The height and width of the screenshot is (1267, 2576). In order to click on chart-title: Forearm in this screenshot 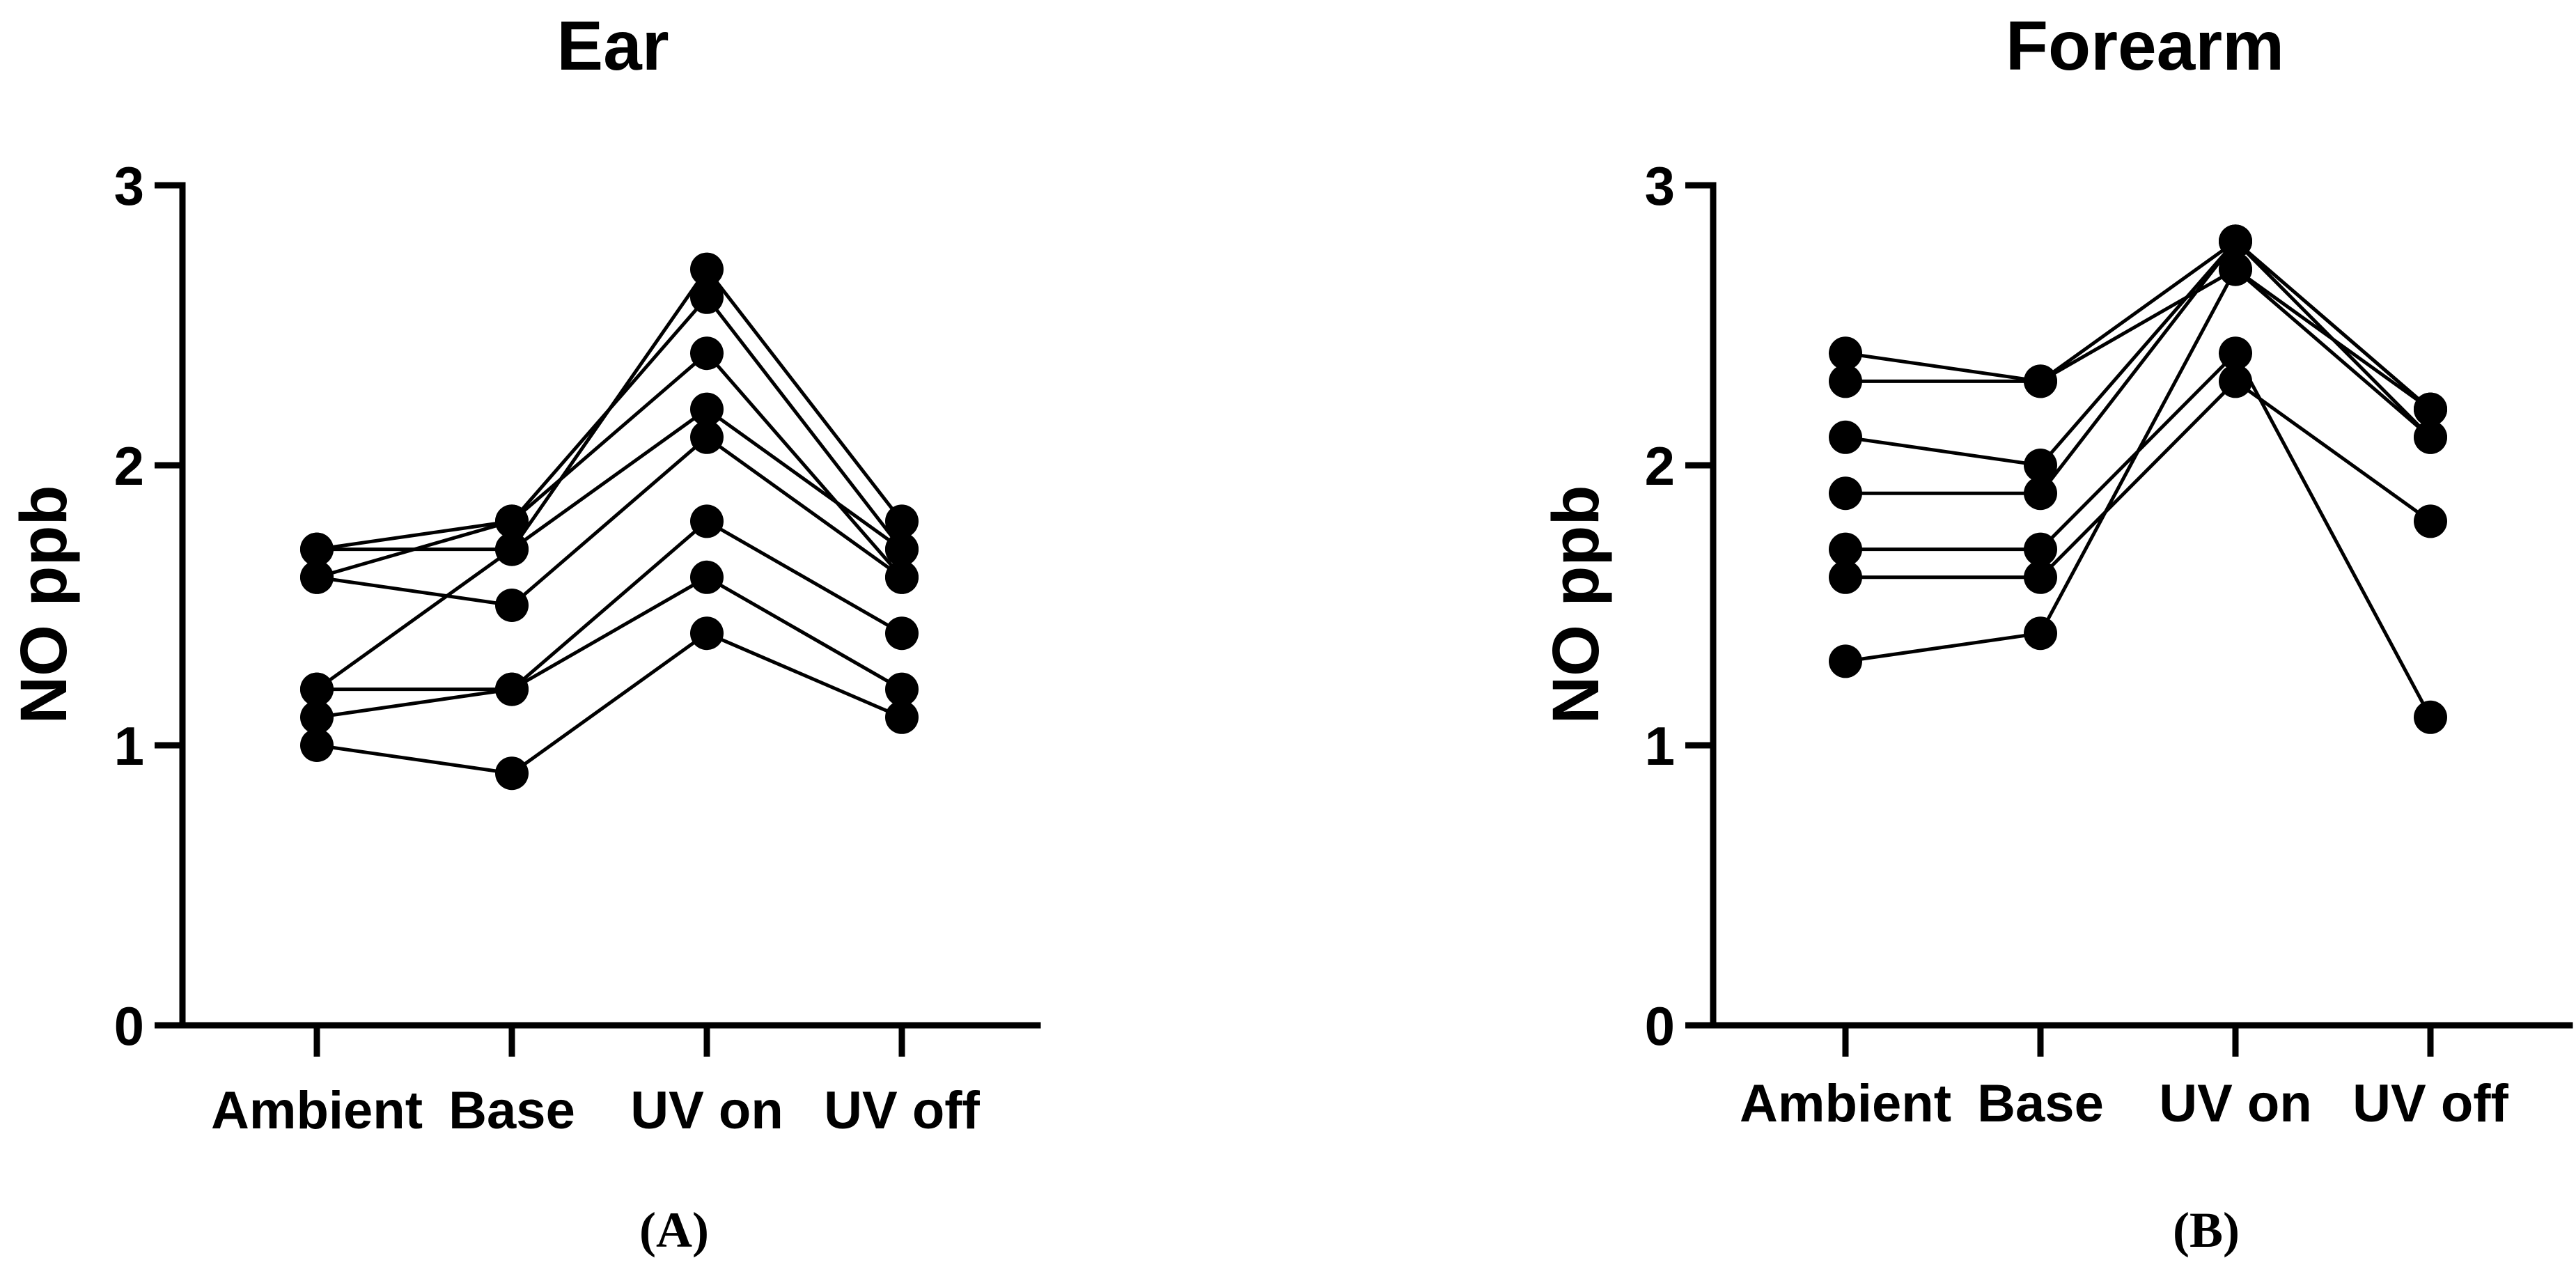, I will do `click(2145, 46)`.